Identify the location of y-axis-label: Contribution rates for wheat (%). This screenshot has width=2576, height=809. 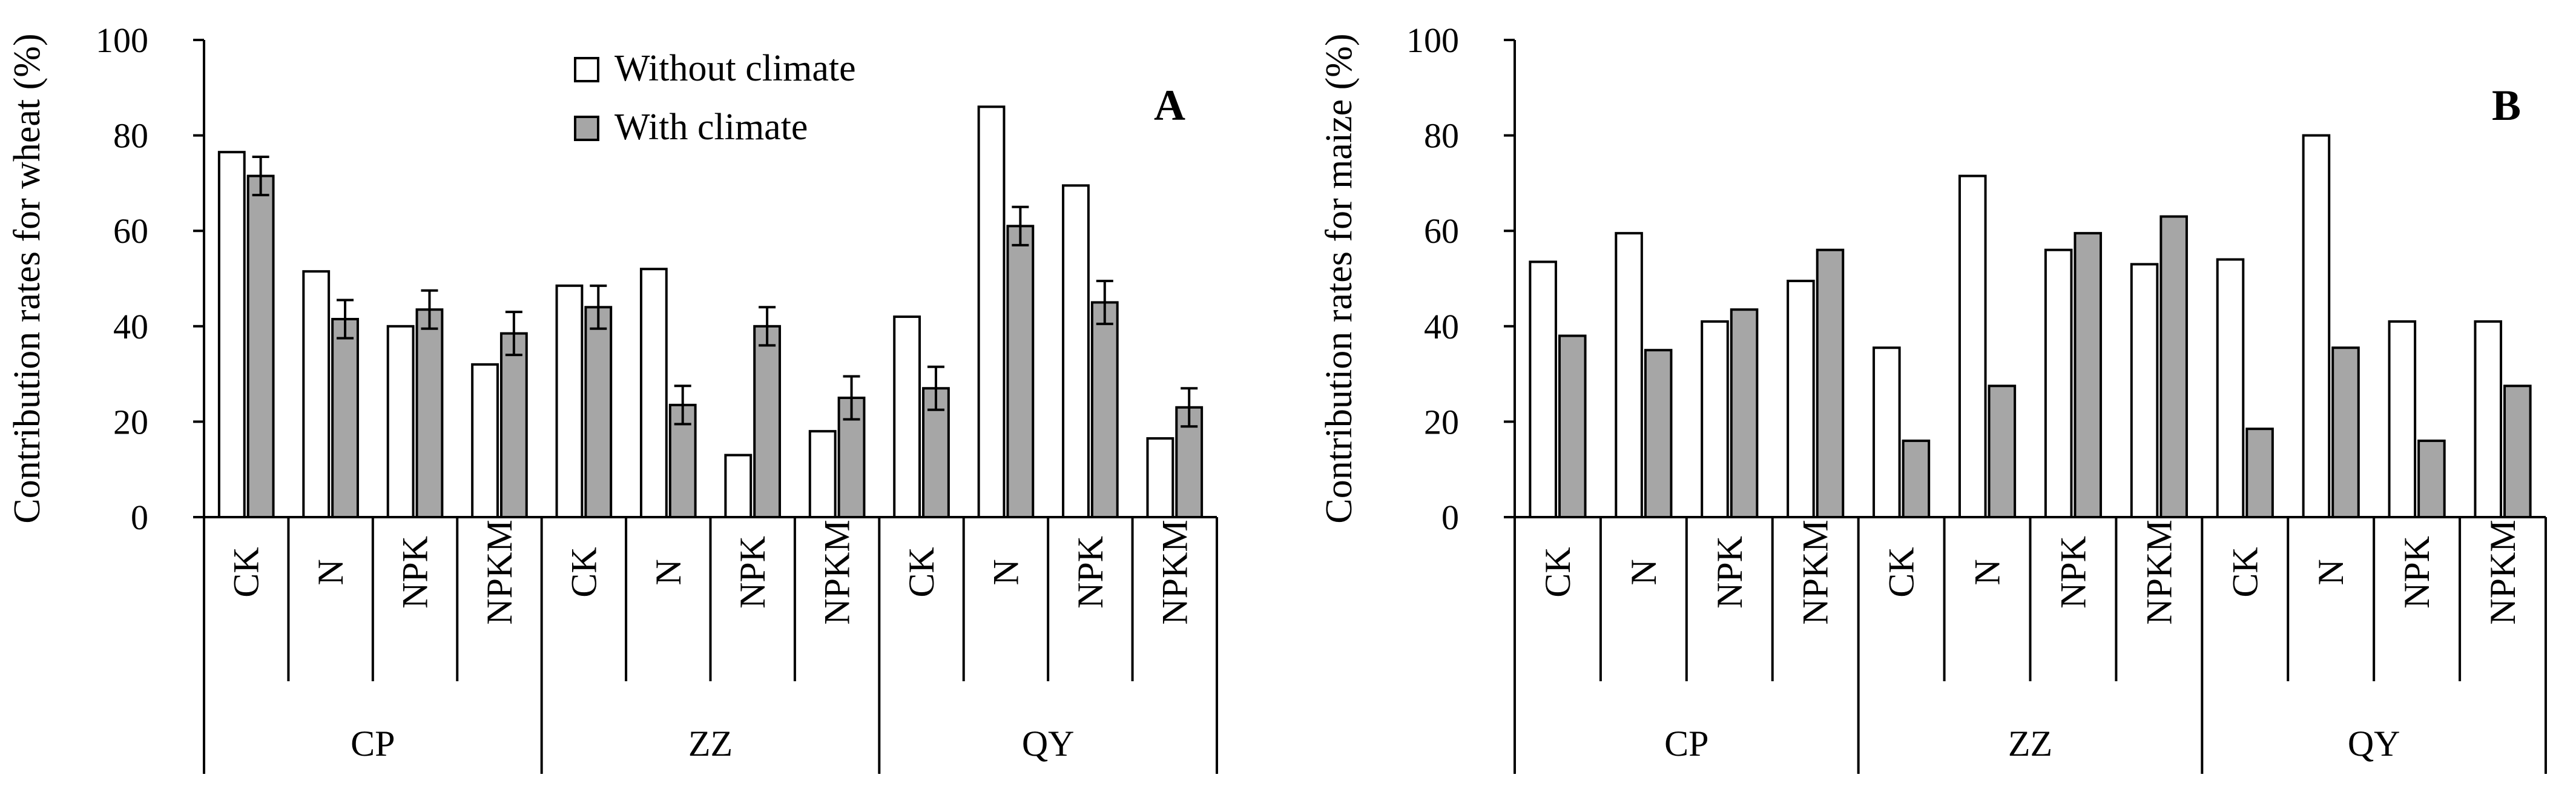
(27, 278).